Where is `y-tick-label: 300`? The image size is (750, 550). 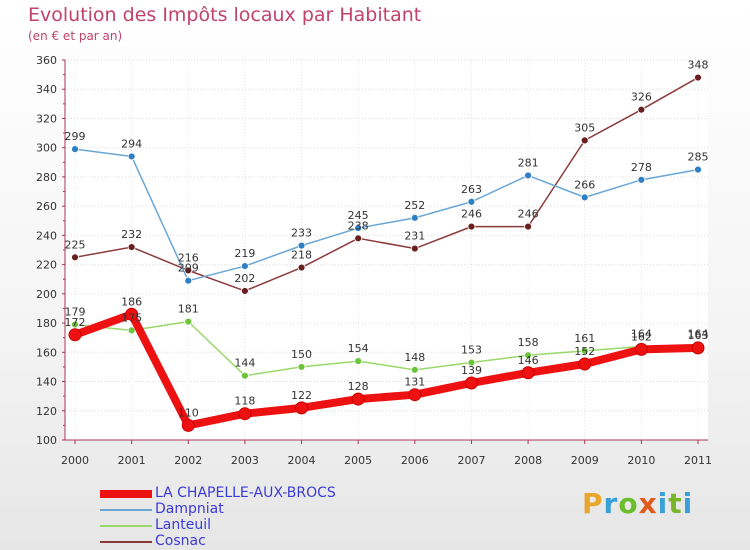
y-tick-label: 300 is located at coordinates (46, 148).